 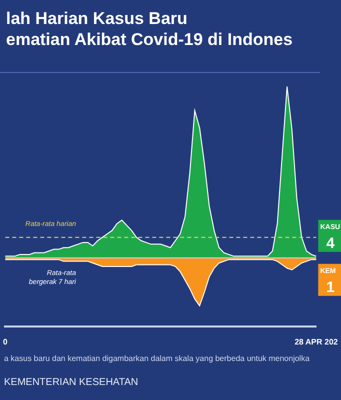 What do you see at coordinates (97, 18) in the screenshot?
I see `chart-title: lah Harian Kasus Baru` at bounding box center [97, 18].